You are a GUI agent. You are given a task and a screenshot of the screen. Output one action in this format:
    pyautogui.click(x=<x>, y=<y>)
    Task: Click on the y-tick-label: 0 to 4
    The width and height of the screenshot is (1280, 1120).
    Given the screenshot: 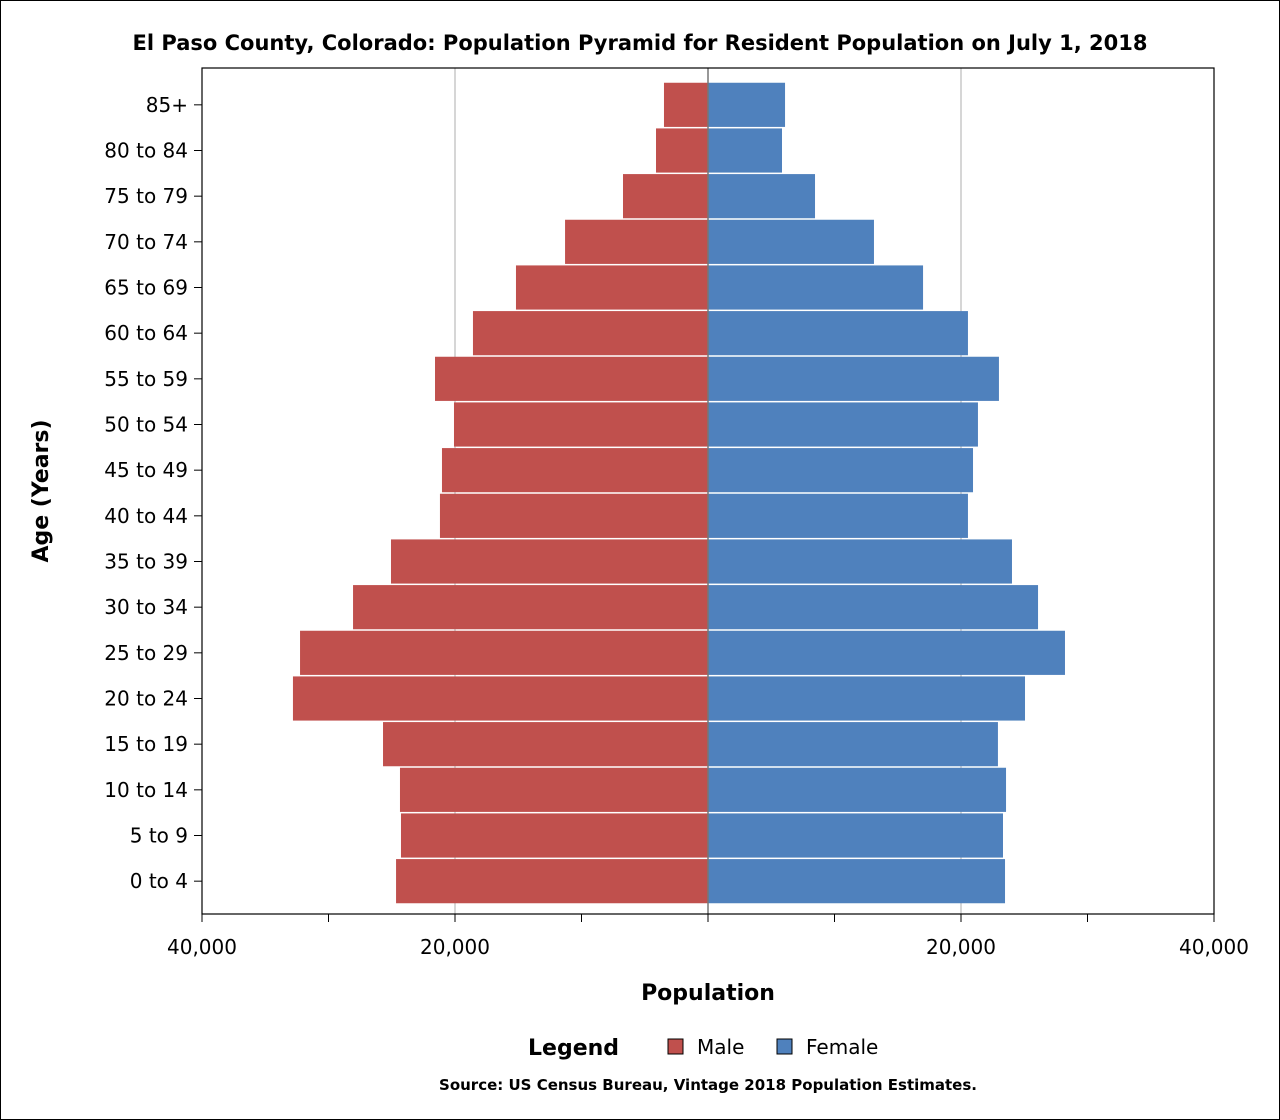 What is the action you would take?
    pyautogui.click(x=159, y=881)
    